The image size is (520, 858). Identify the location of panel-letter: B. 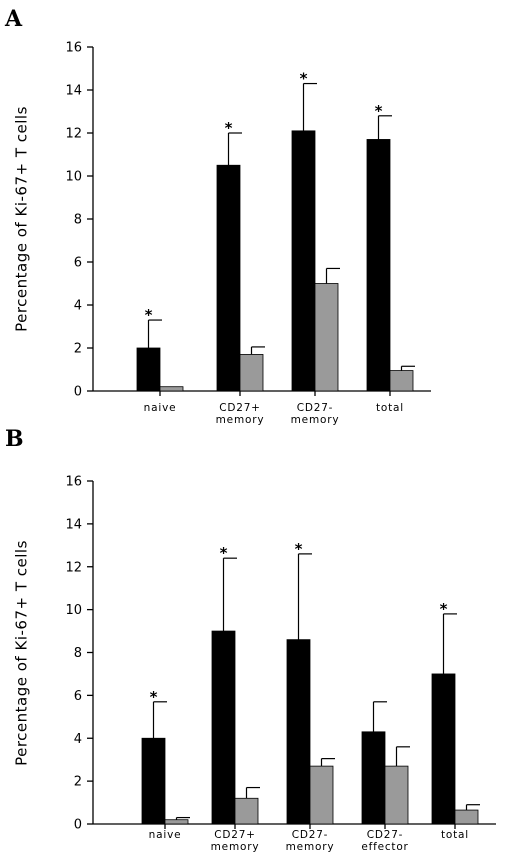
(14, 439).